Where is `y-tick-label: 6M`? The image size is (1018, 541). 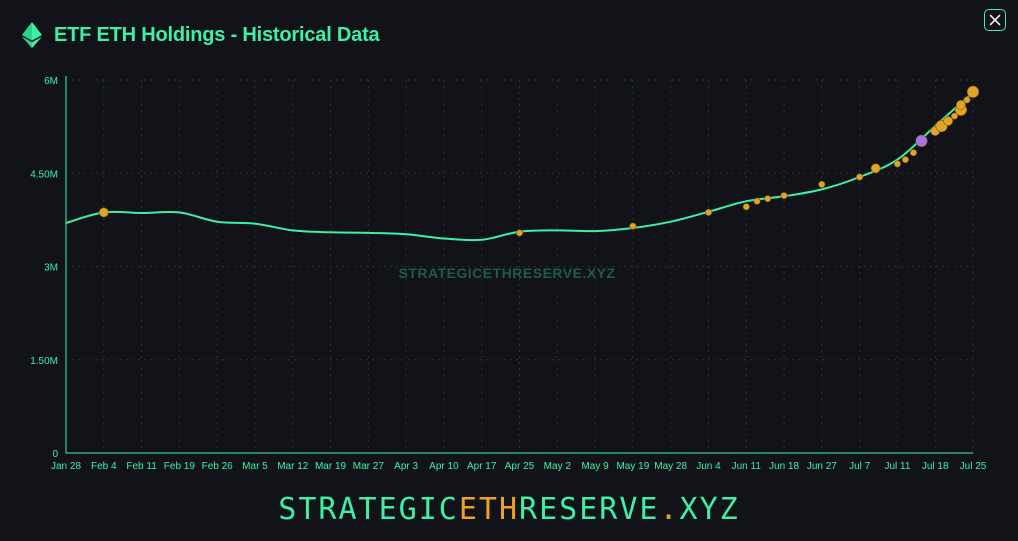 y-tick-label: 6M is located at coordinates (51, 81).